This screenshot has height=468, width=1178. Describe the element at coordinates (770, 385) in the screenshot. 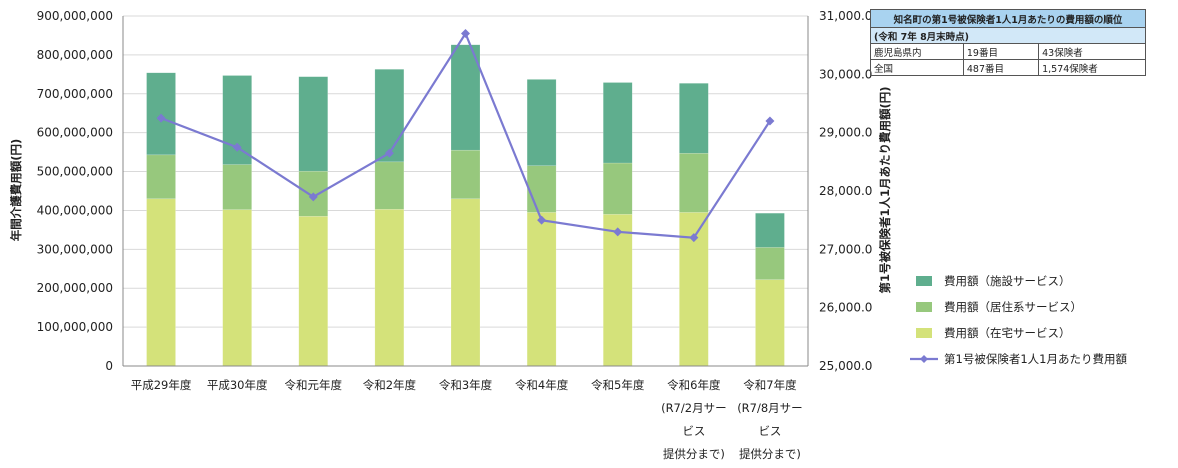

I see `x-tick-label: 令和7年度` at that location.